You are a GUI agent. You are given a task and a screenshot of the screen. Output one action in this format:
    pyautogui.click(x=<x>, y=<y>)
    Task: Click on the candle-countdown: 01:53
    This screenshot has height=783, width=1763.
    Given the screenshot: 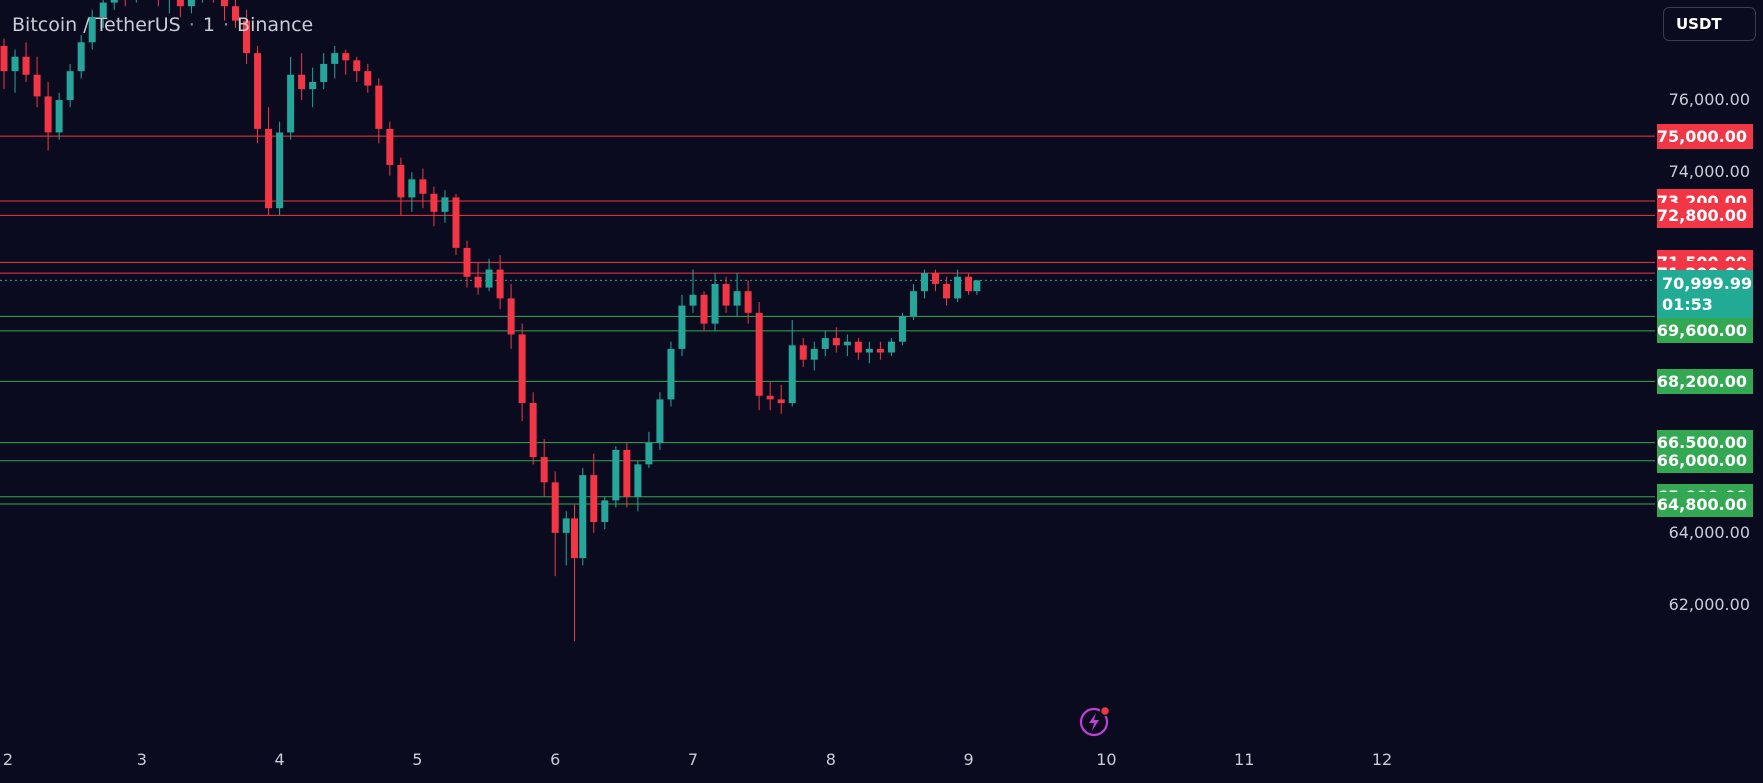 What is the action you would take?
    pyautogui.click(x=1687, y=305)
    